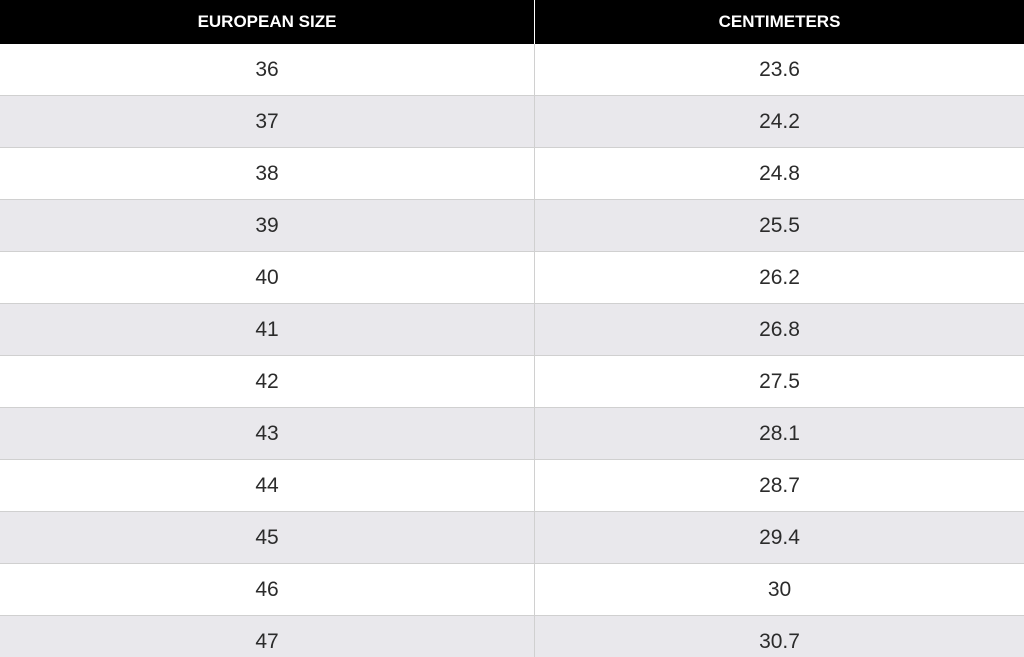  I want to click on table-cell: 29.4, so click(779, 538).